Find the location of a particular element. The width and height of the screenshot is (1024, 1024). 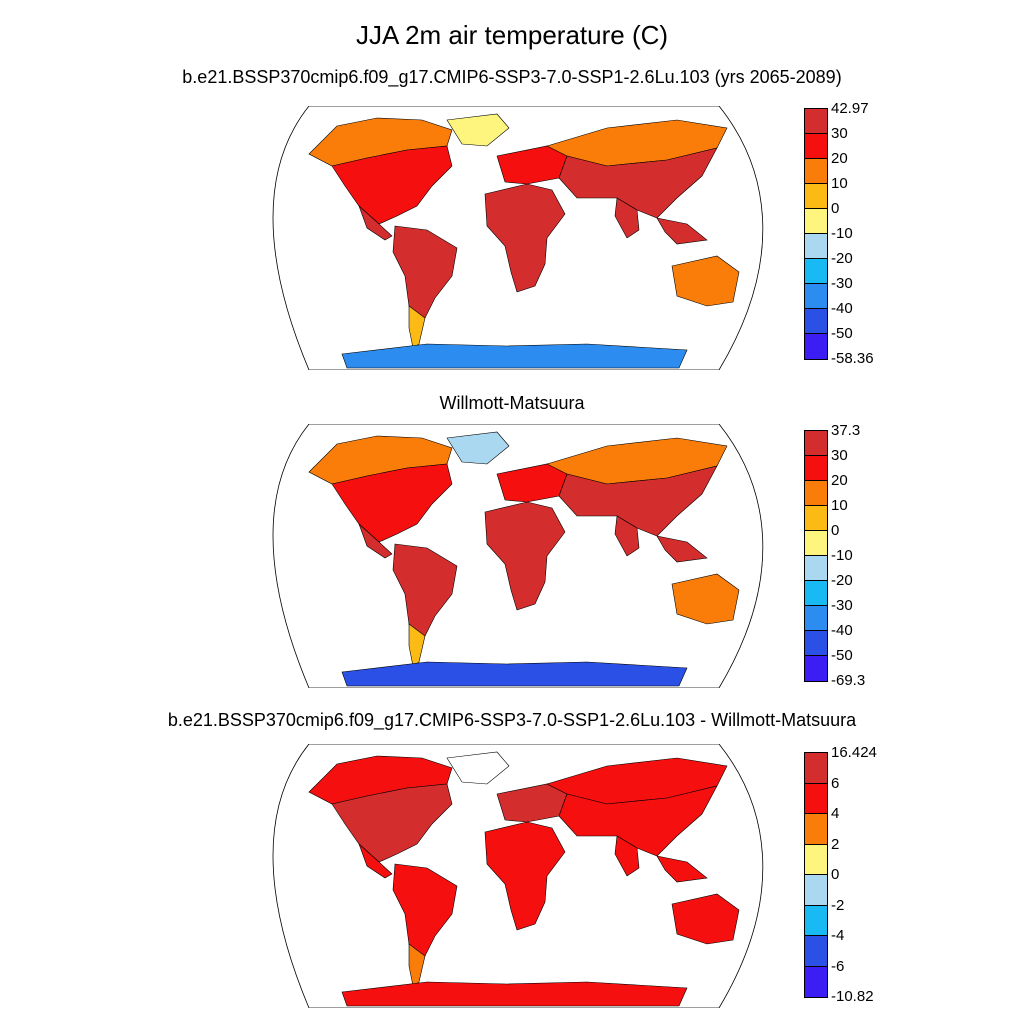

colorbar-tick-label: 6 is located at coordinates (835, 783).